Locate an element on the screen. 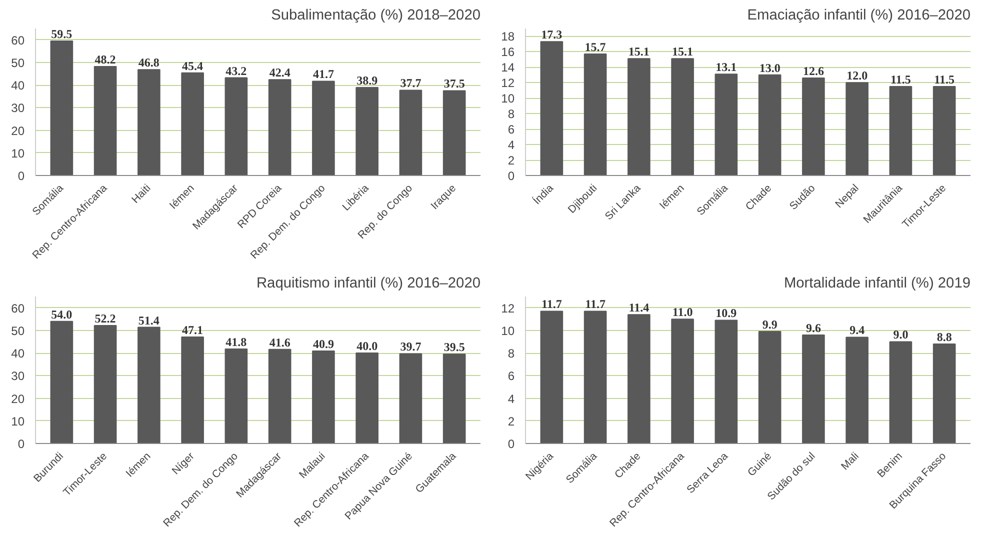 This screenshot has height=541, width=986. data-label: 39.5 is located at coordinates (454, 347).